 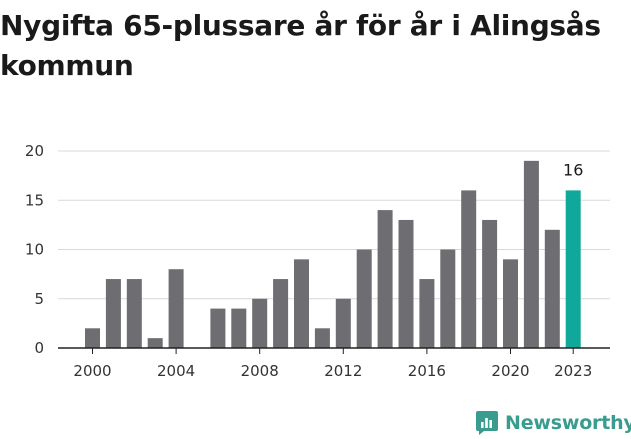 What do you see at coordinates (552, 288) in the screenshot?
I see `bar-2022` at bounding box center [552, 288].